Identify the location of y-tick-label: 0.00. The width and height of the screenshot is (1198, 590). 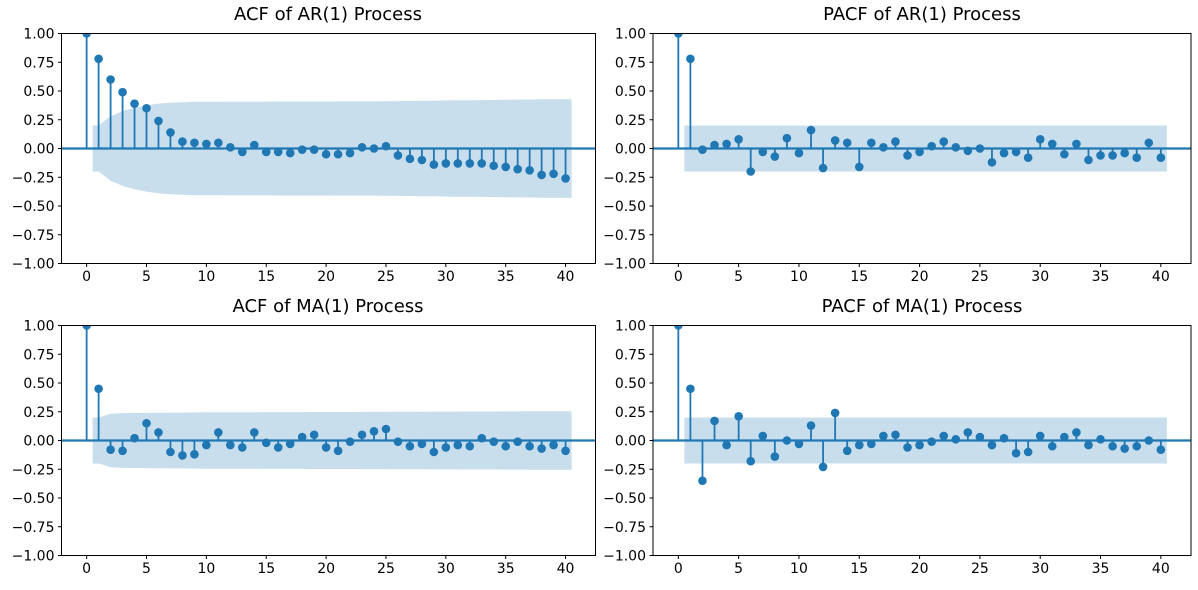
(38, 442).